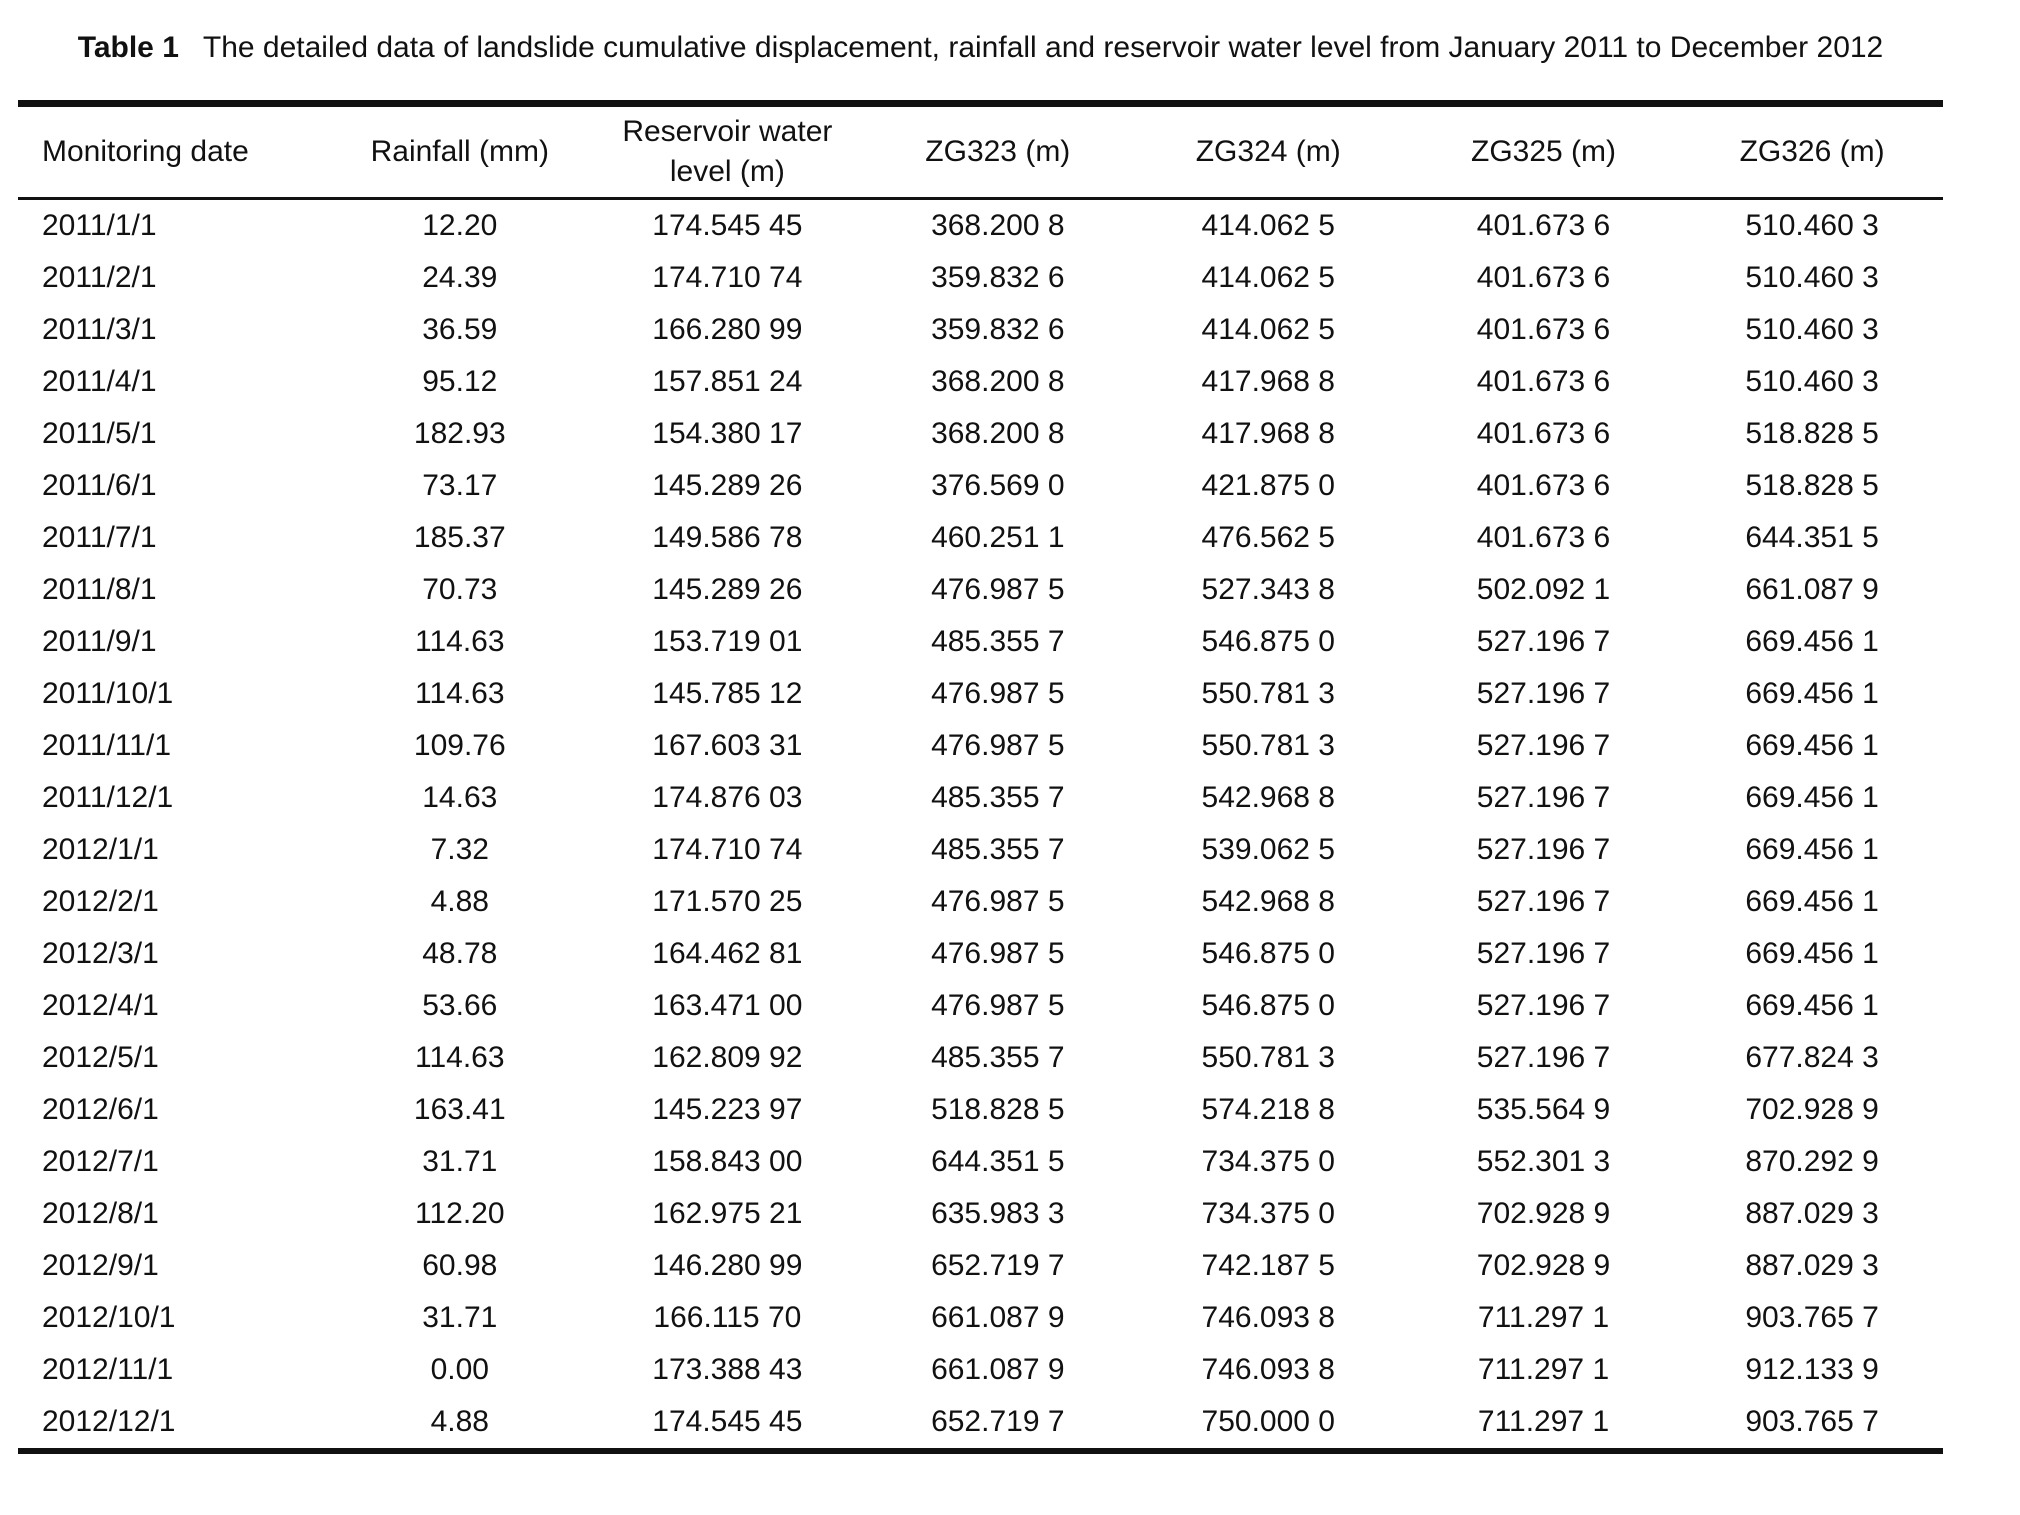 This screenshot has height=1515, width=2020. Describe the element at coordinates (1268, 849) in the screenshot. I see `zg324-cell: 539.062 5` at that location.